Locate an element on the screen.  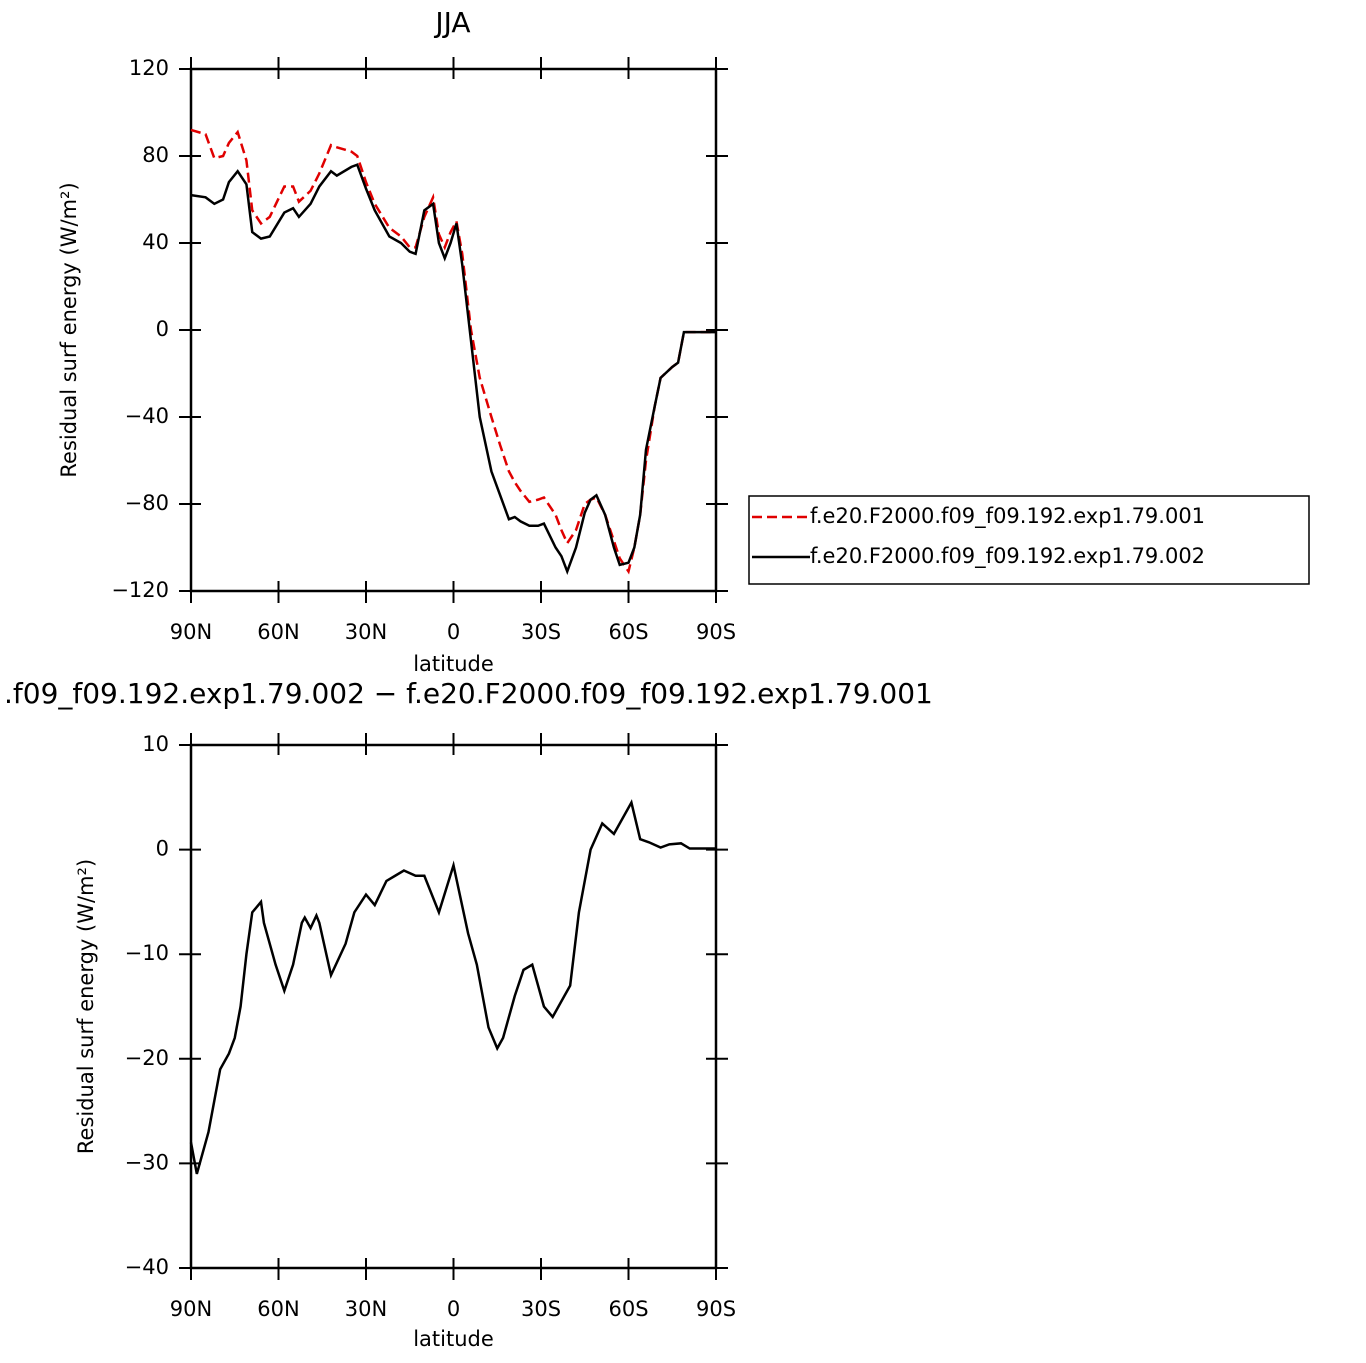
y-tick-label: 10 is located at coordinates (155, 744).